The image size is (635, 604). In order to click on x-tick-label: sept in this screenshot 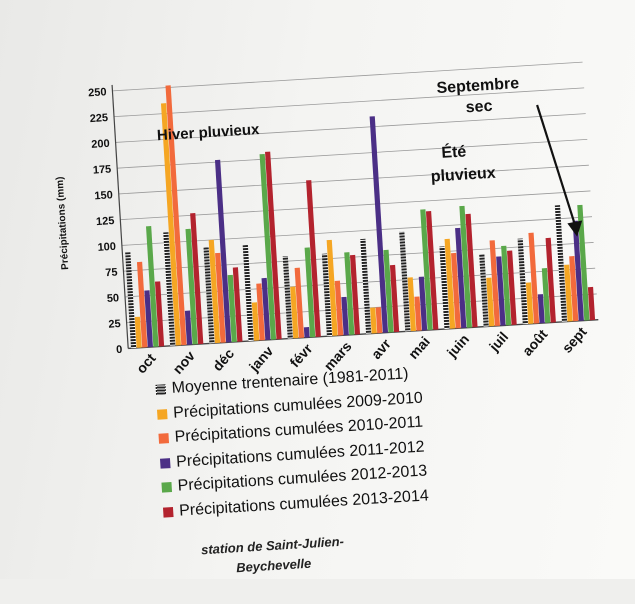, I will do `click(574, 340)`.